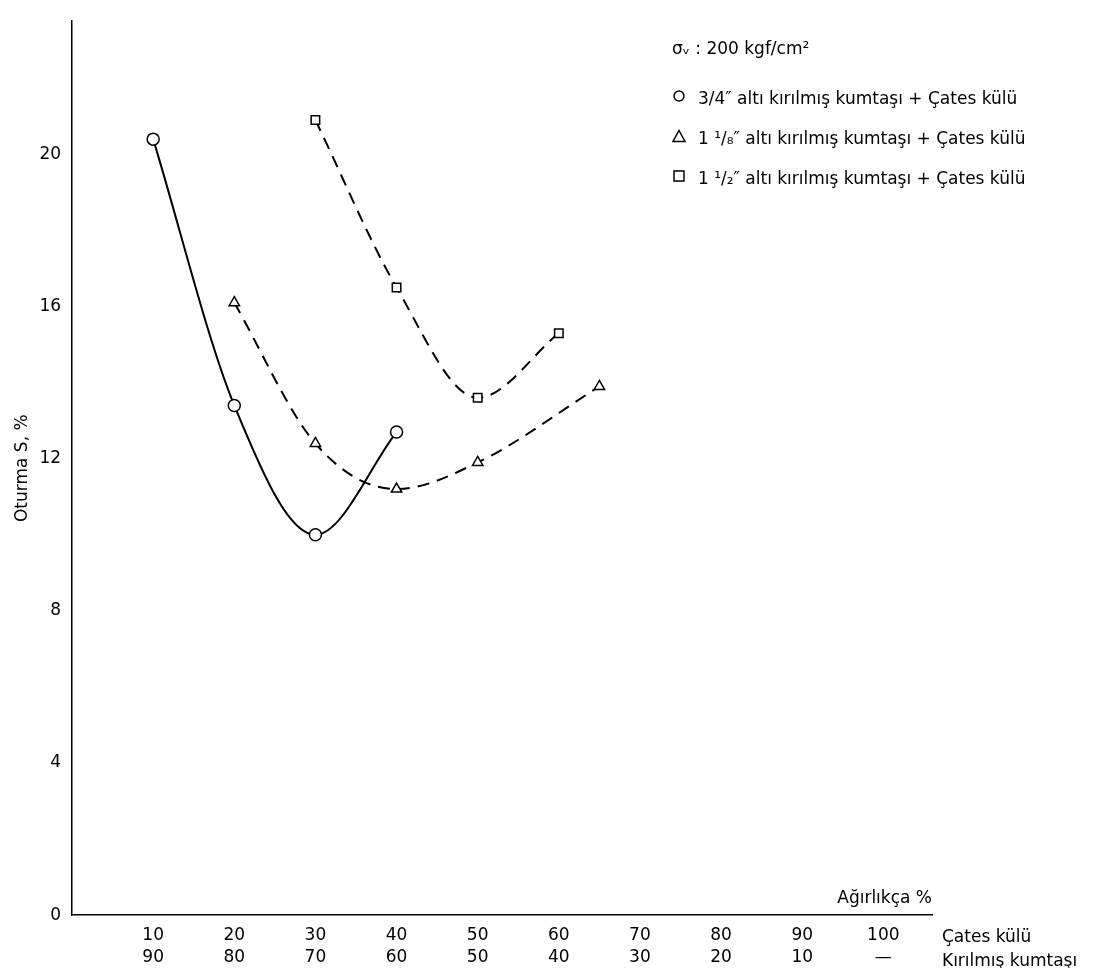  I want to click on x-tick-label: 30, so click(315, 933).